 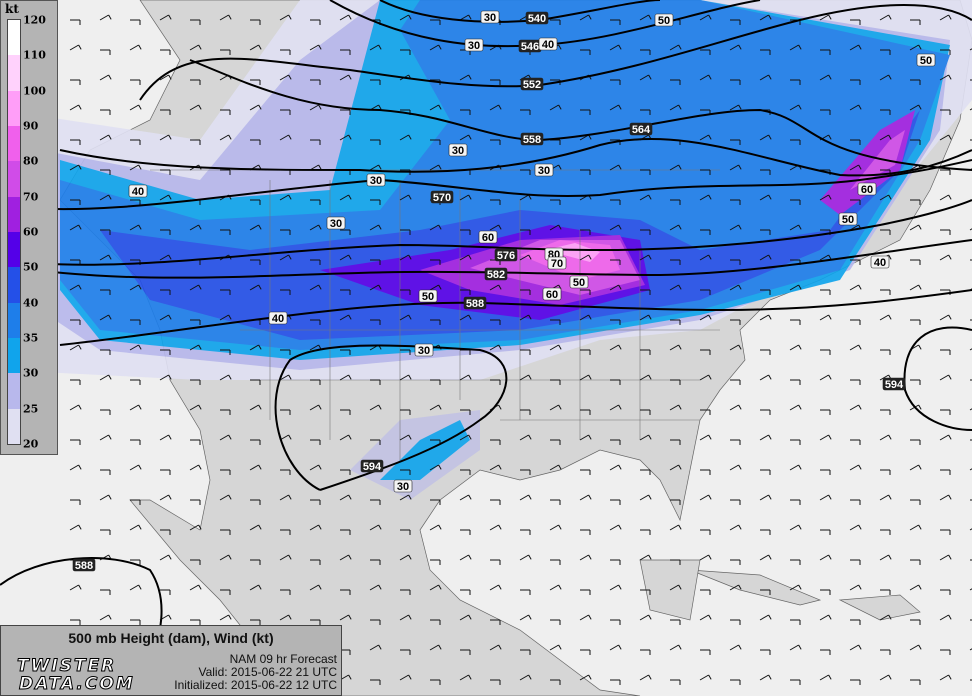 What do you see at coordinates (755, 587) in the screenshot?
I see `cuba-land` at bounding box center [755, 587].